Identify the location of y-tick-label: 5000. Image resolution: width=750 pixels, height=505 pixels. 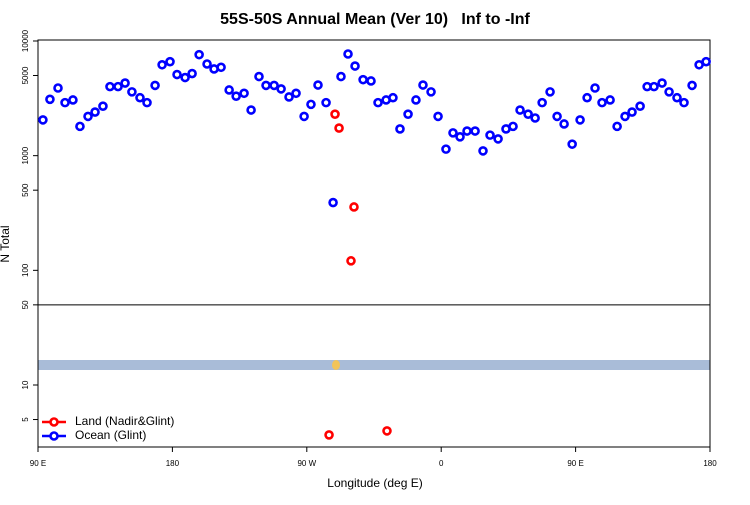
(25, 75).